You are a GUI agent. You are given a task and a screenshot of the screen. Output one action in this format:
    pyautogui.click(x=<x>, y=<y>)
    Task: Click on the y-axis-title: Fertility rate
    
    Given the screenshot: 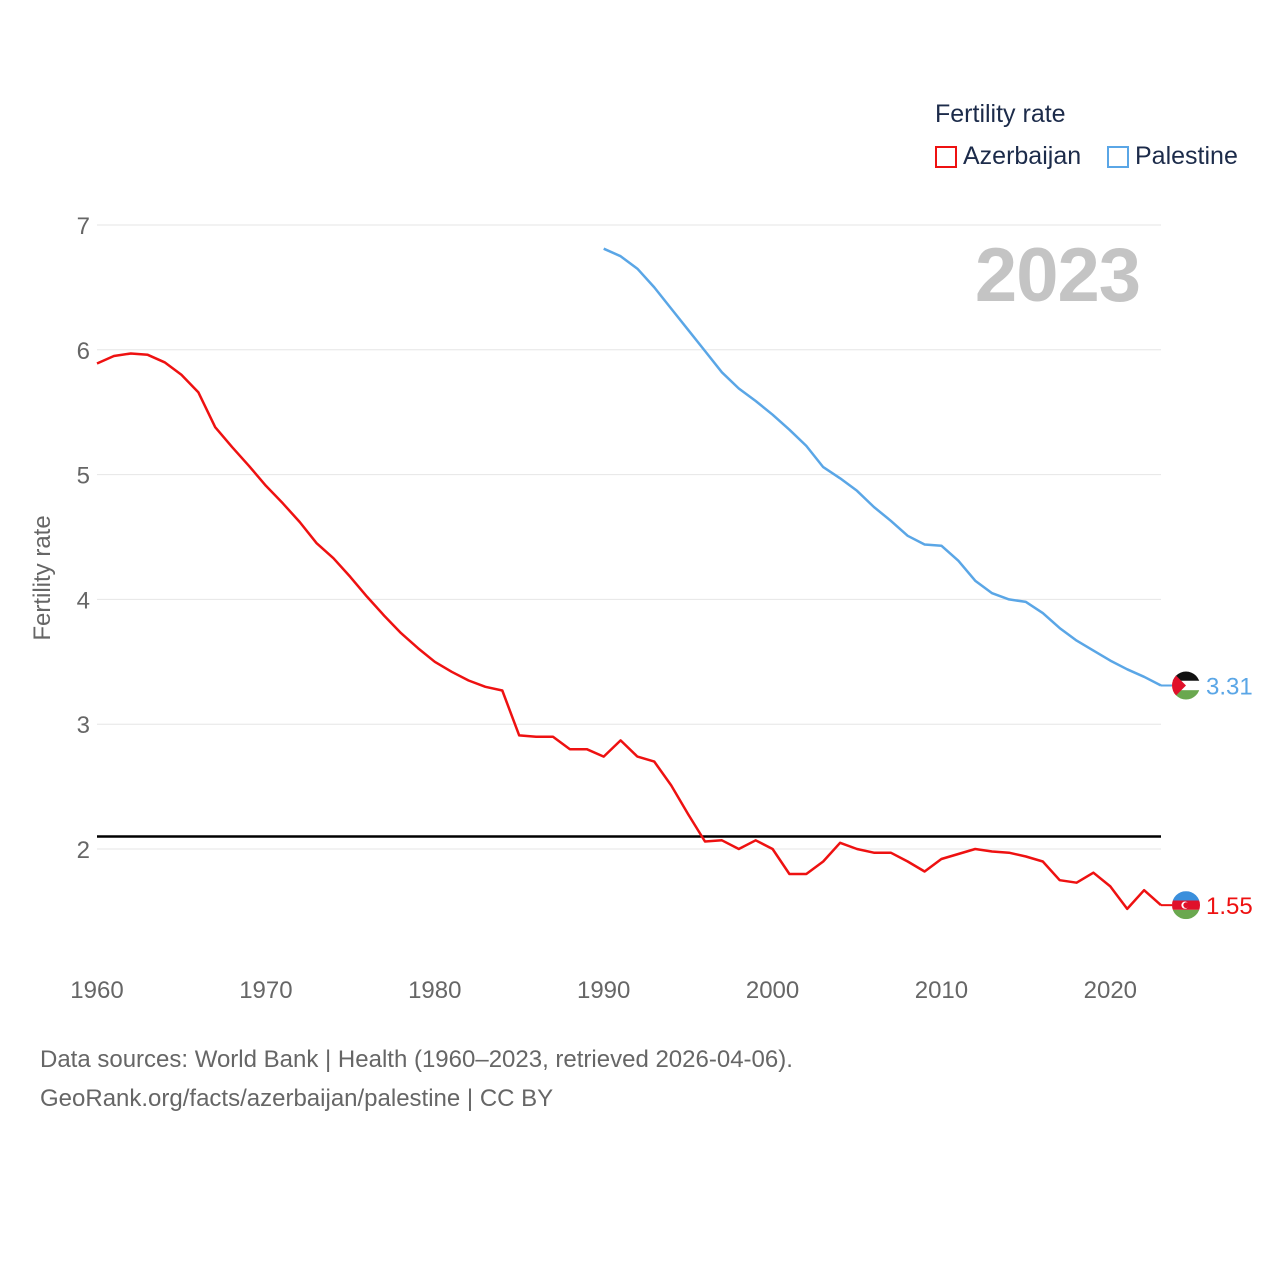 What is the action you would take?
    pyautogui.click(x=42, y=577)
    